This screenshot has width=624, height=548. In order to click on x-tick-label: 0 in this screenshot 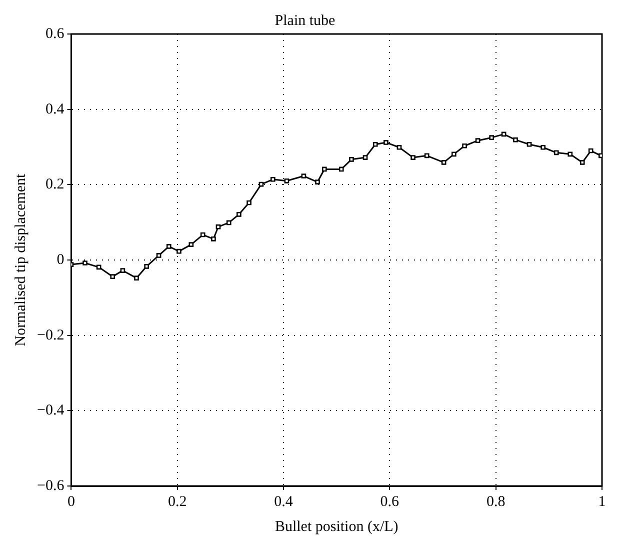, I will do `click(71, 502)`.